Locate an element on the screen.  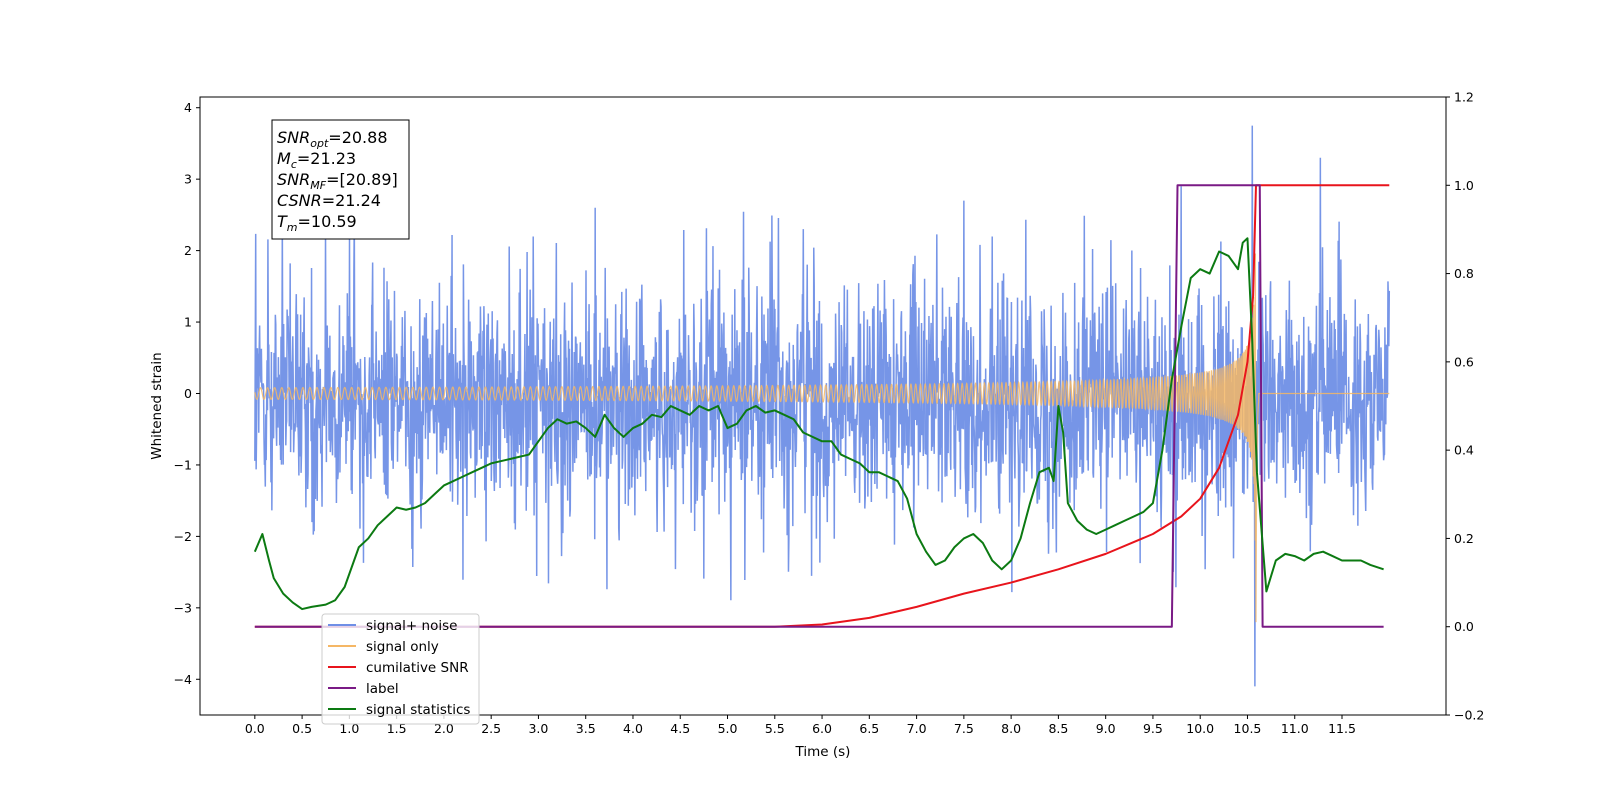
y-tick-label: −4 is located at coordinates (183, 679).